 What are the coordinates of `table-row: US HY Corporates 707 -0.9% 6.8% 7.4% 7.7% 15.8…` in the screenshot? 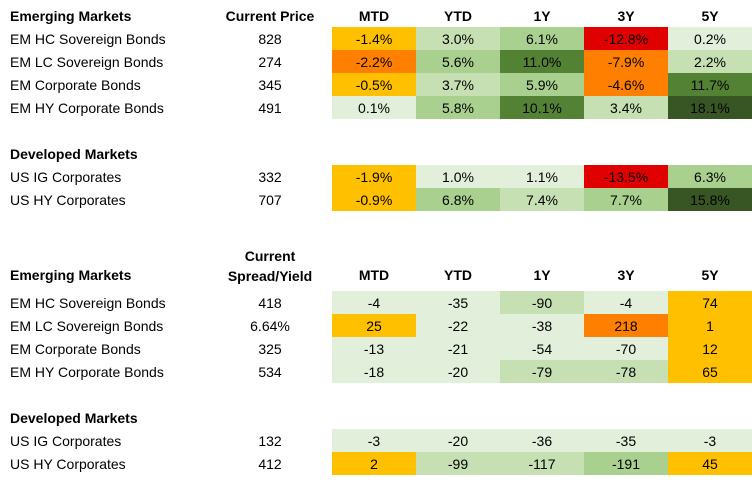 It's located at (377, 199).